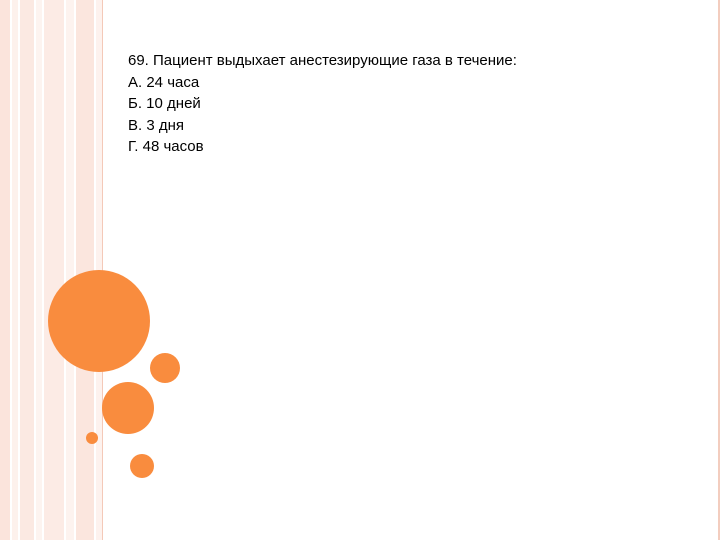  What do you see at coordinates (128, 408) in the screenshot?
I see `decorative-circle-medium` at bounding box center [128, 408].